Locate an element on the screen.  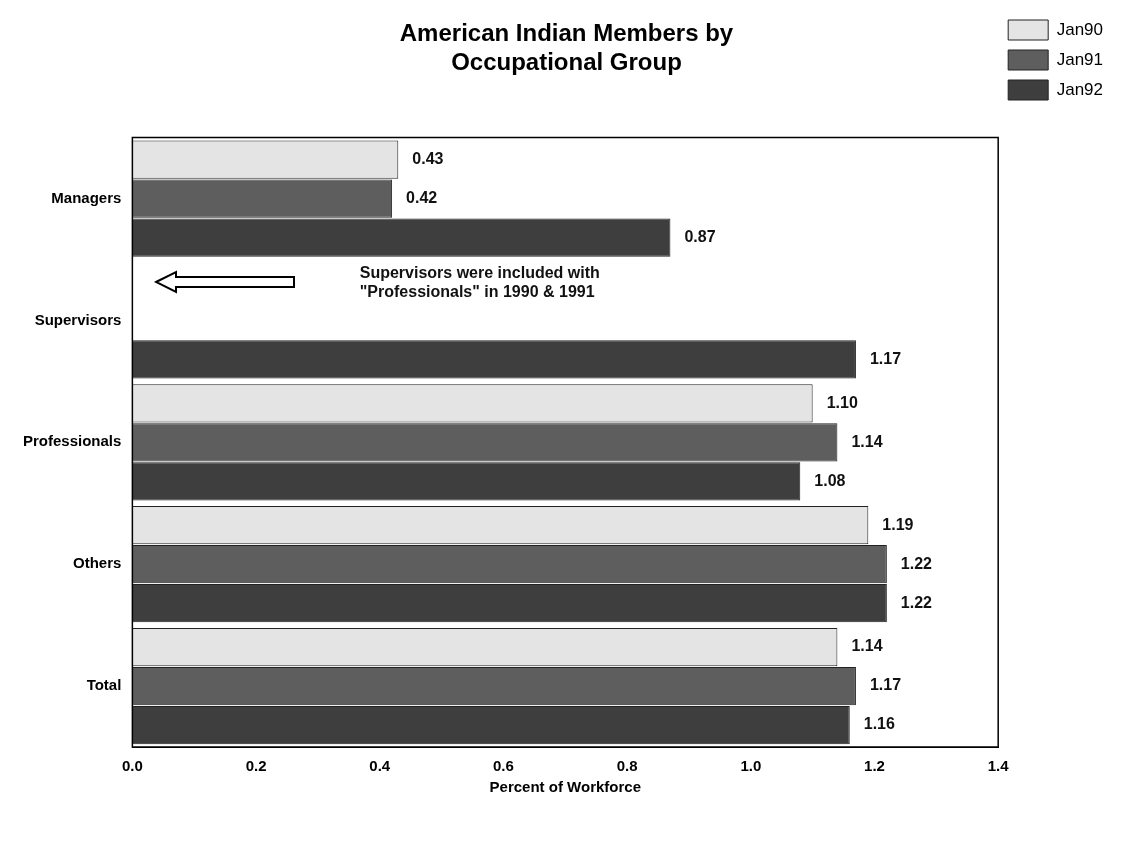
y-tick-label: Managers is located at coordinates (86, 197).